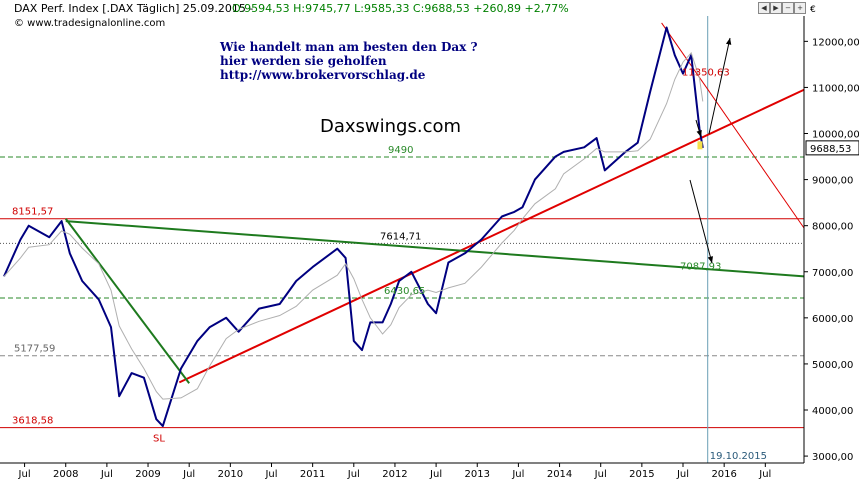  Describe the element at coordinates (788, 8) in the screenshot. I see `zoom-out-button: −` at that location.